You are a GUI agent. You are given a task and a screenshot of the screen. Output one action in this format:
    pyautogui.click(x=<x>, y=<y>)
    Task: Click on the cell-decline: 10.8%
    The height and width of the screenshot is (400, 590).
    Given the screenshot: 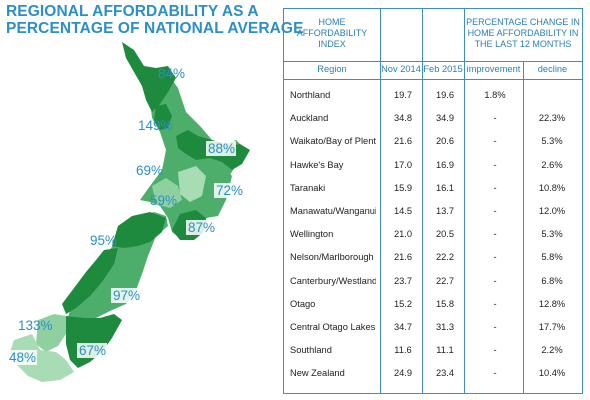 What is the action you would take?
    pyautogui.click(x=552, y=187)
    